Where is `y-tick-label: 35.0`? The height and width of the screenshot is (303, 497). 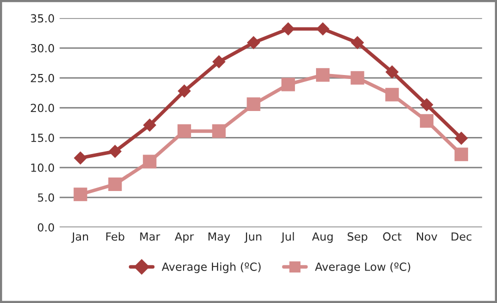
y-tick-label: 35.0 is located at coordinates (42, 18).